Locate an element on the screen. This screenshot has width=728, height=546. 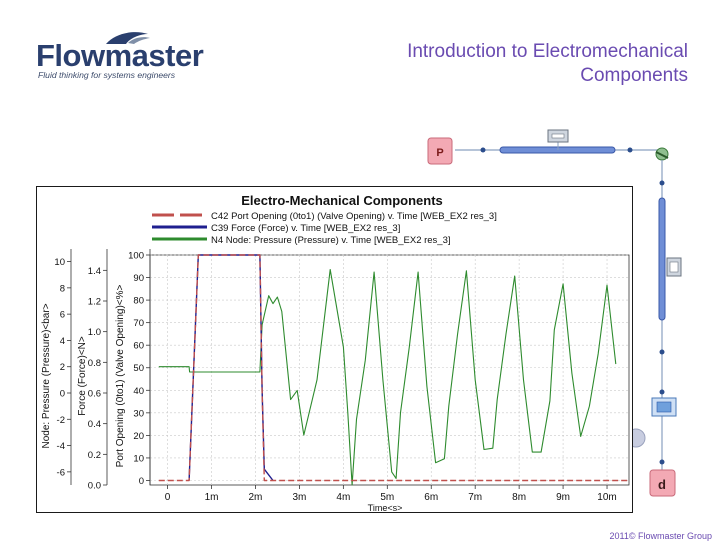
flowmaster-swirl-icon is located at coordinates (128, 38).